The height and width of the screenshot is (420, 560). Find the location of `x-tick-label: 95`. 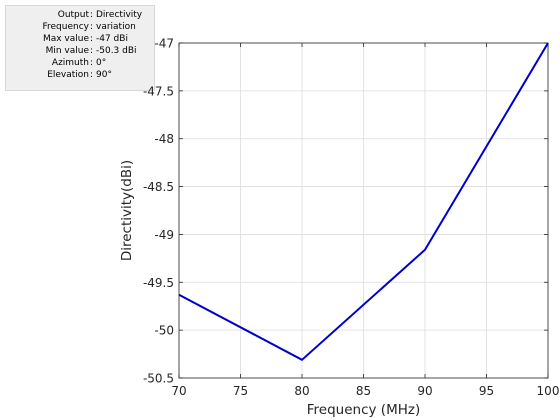

x-tick-label: 95 is located at coordinates (486, 391).